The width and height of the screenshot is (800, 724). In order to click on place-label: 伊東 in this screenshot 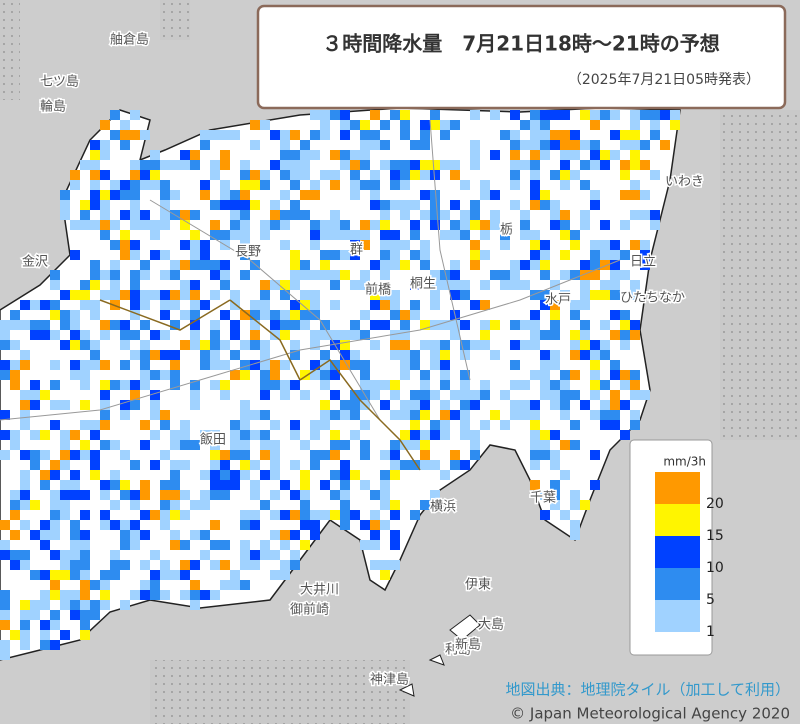, I will do `click(478, 585)`.